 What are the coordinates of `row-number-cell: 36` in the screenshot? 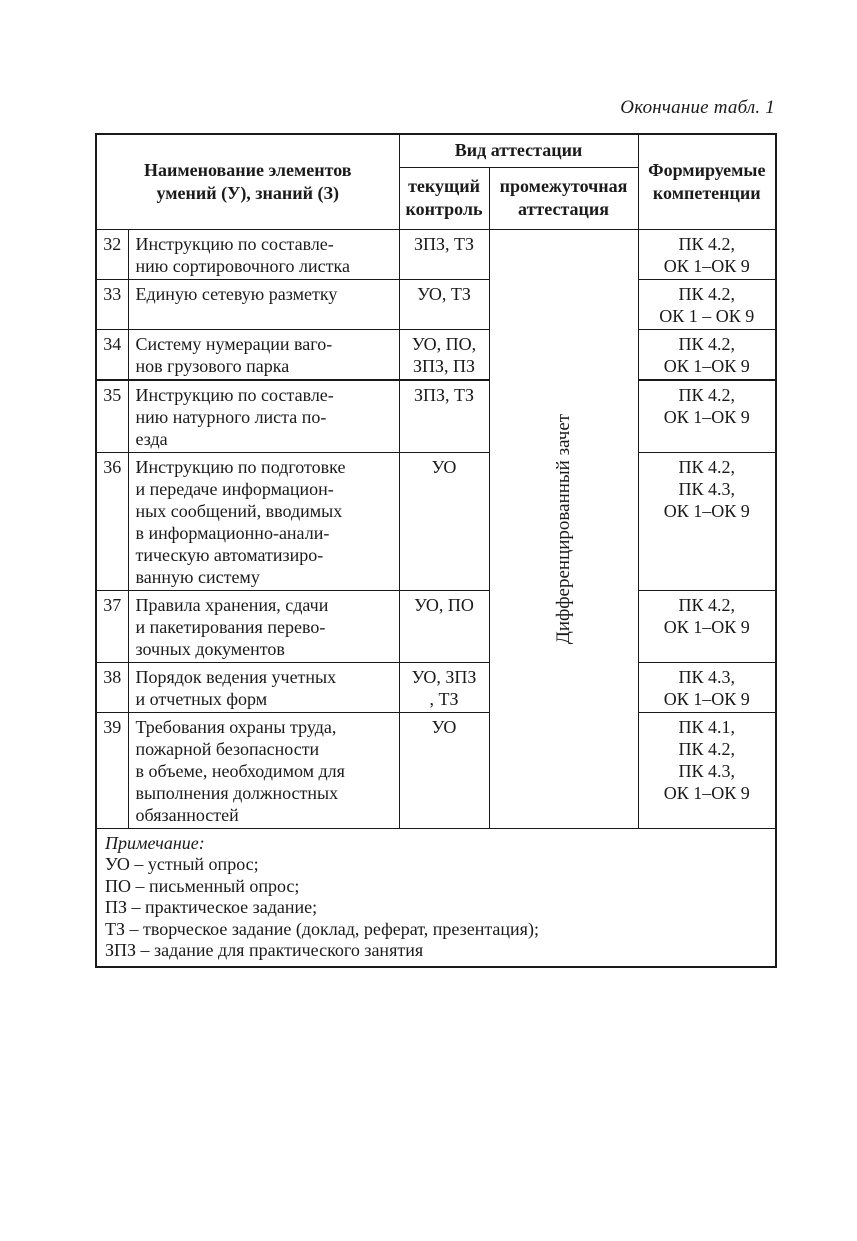 It's located at (112, 521).